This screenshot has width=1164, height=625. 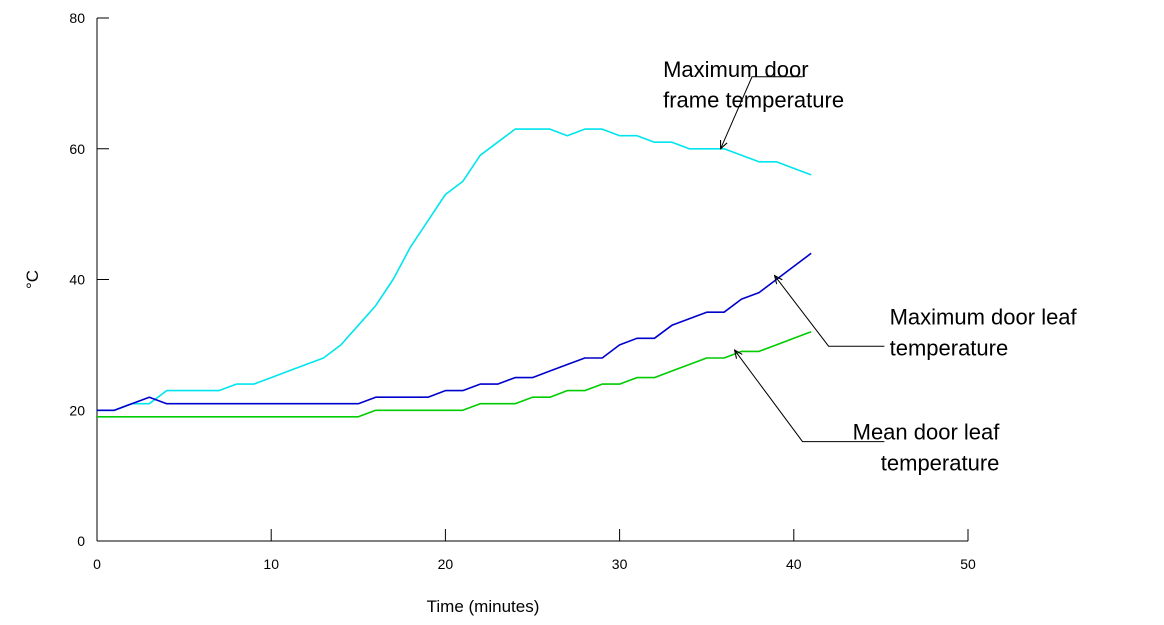 I want to click on y-tick-label: 0, so click(x=81, y=541).